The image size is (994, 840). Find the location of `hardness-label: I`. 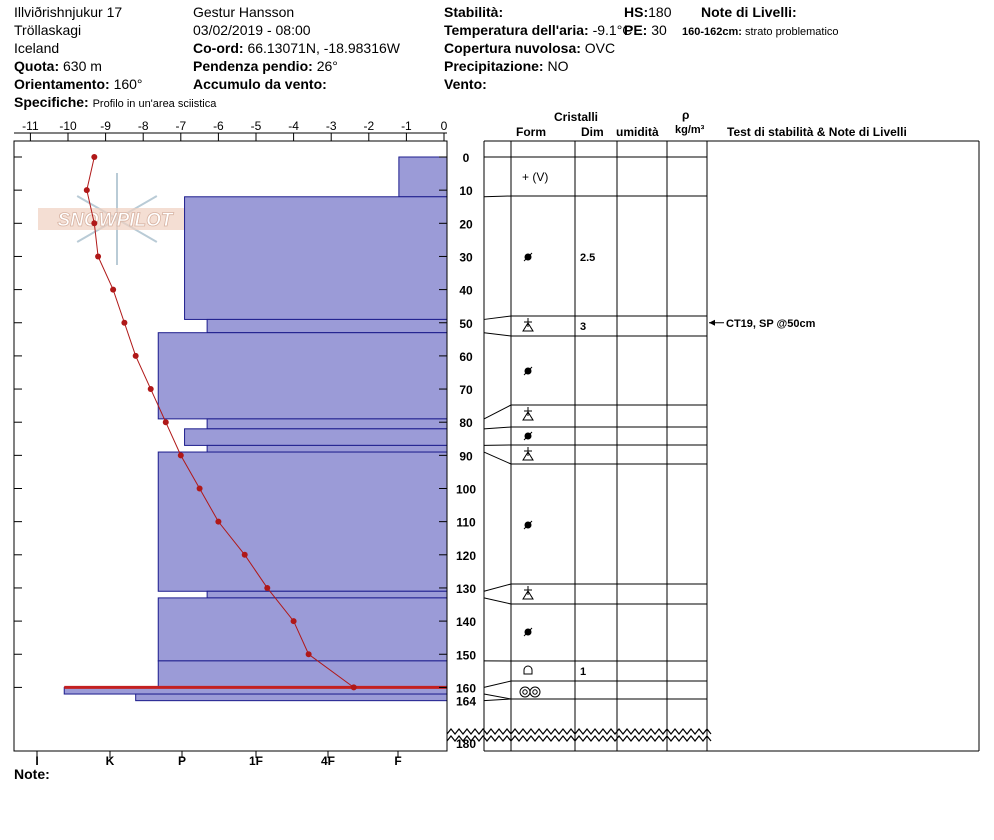

hardness-label: I is located at coordinates (36, 761).